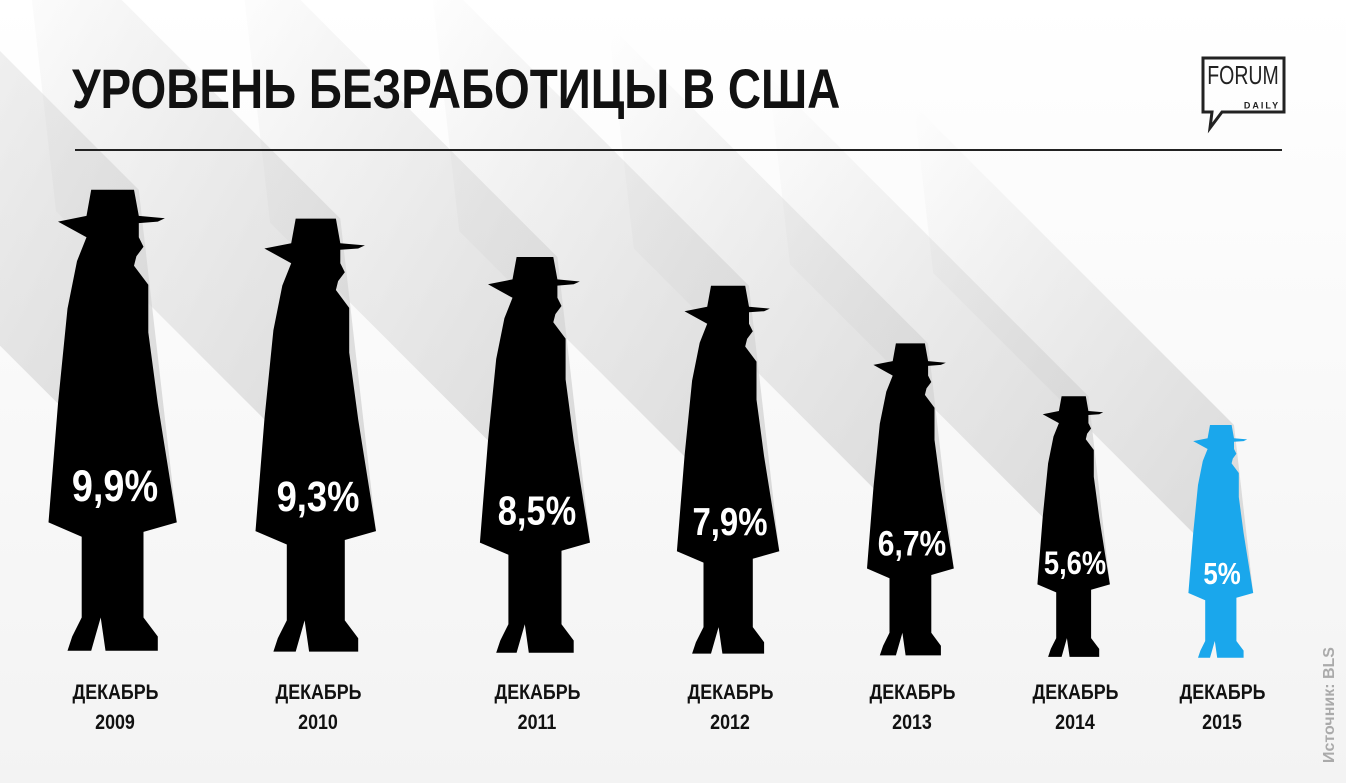 This screenshot has height=783, width=1346. Describe the element at coordinates (318, 707) in the screenshot. I see `category-label: ДЕКАБРЬ 2010` at that location.